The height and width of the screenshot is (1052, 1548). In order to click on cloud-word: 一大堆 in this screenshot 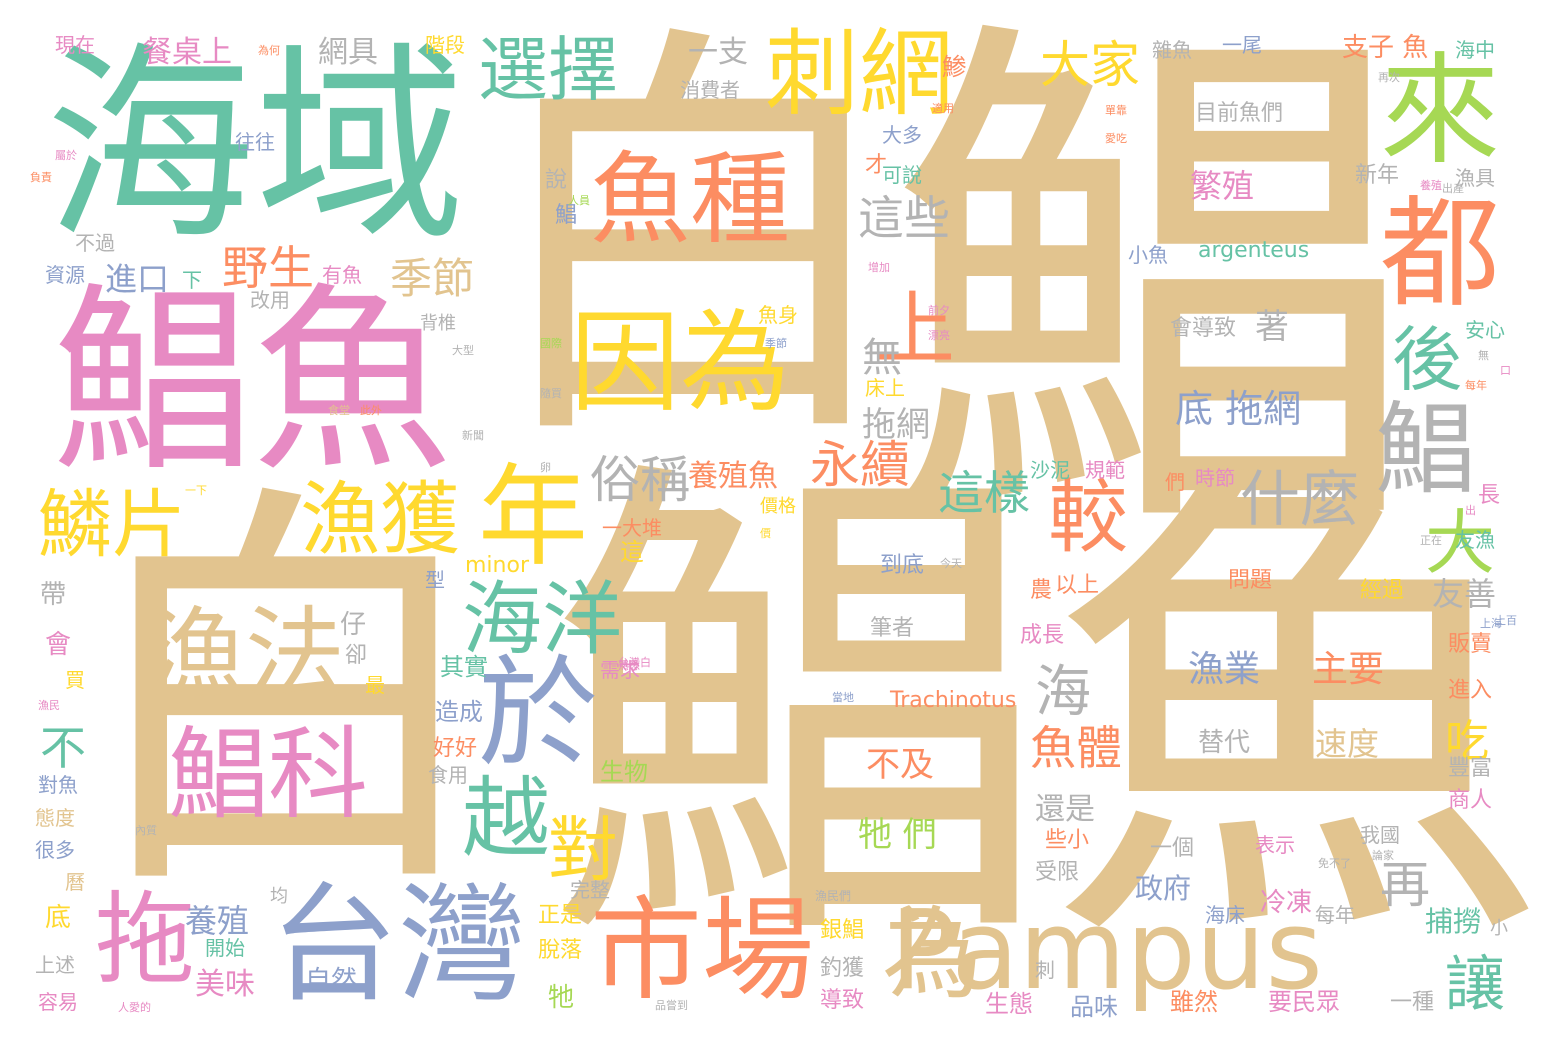, I will do `click(632, 528)`.